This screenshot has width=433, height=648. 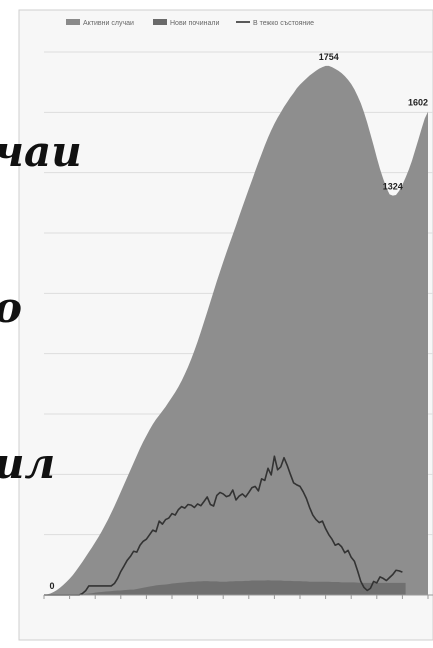 What do you see at coordinates (28, 463) in the screenshot?
I see `overlay-line-3: ил` at bounding box center [28, 463].